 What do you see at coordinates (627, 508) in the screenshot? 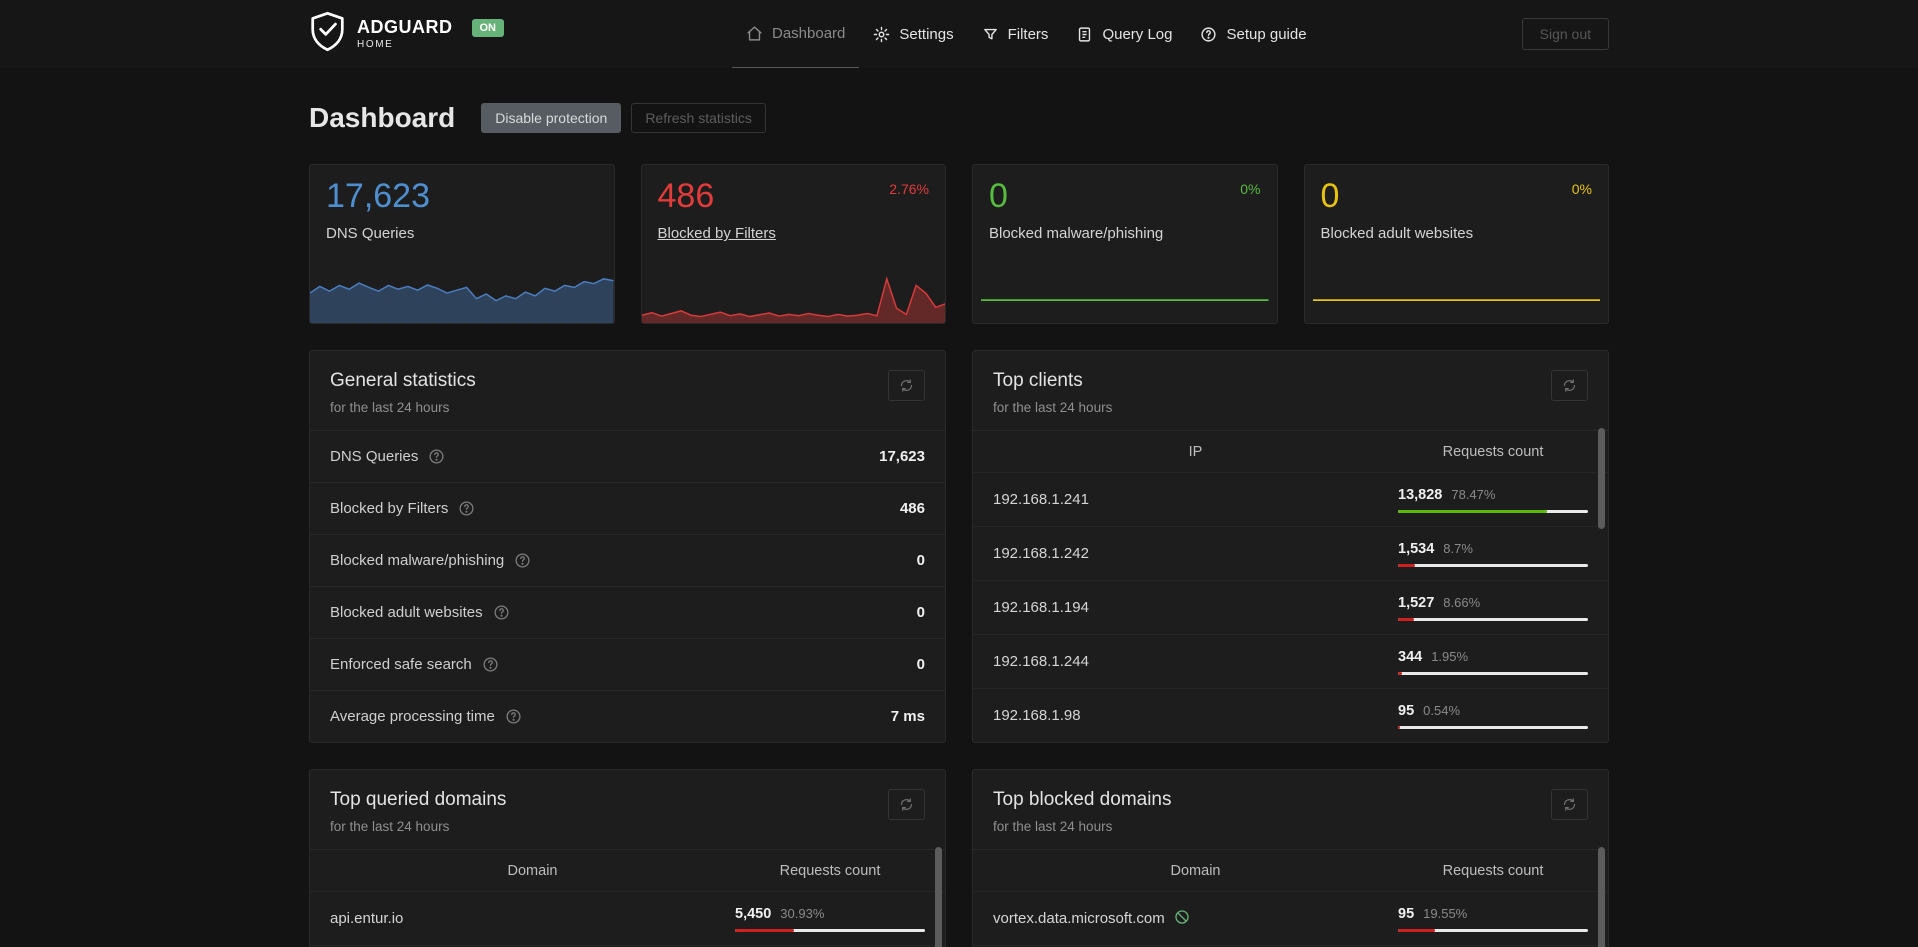
I see `stat-row-blocked-filters: Blocked by Filters 486` at bounding box center [627, 508].